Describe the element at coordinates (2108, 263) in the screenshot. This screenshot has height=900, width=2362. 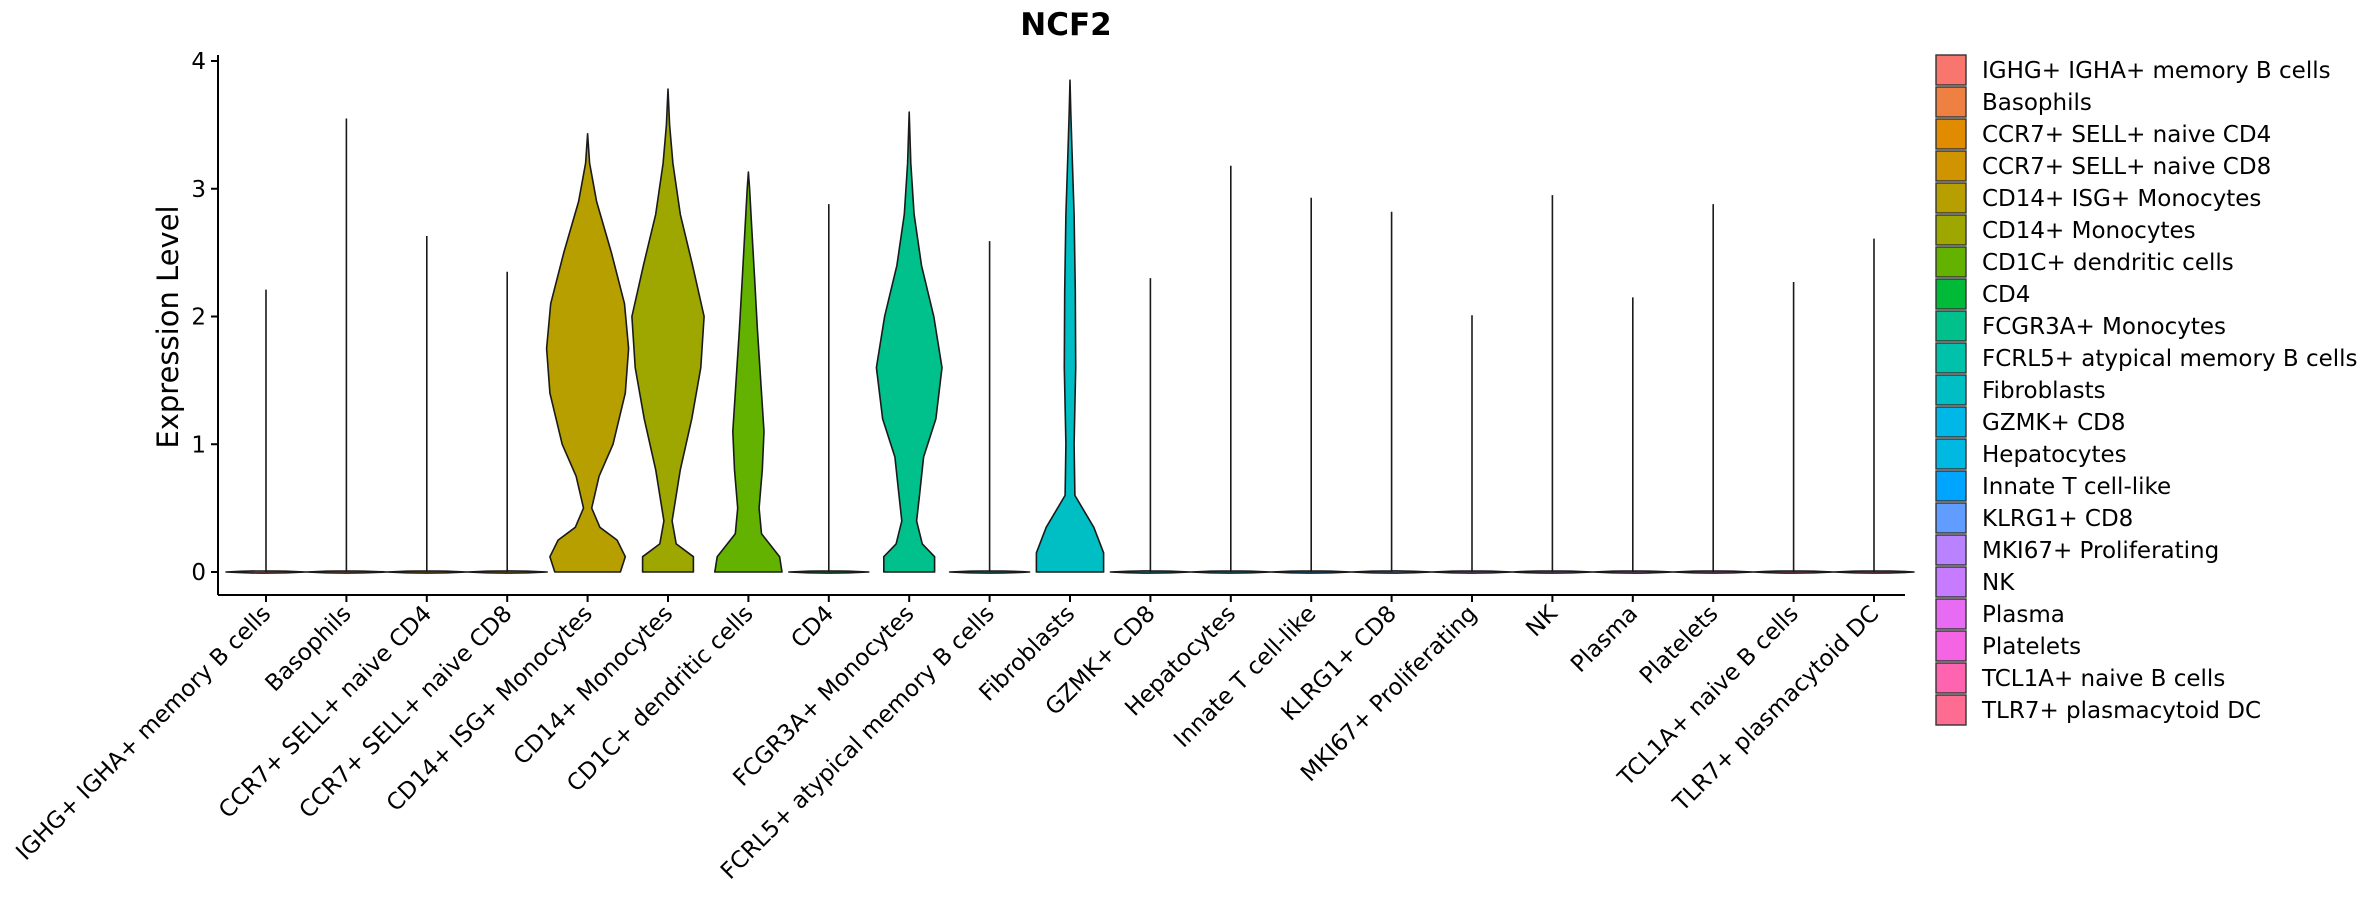
I see `legend-label: CD1C+ dendritic cells` at that location.